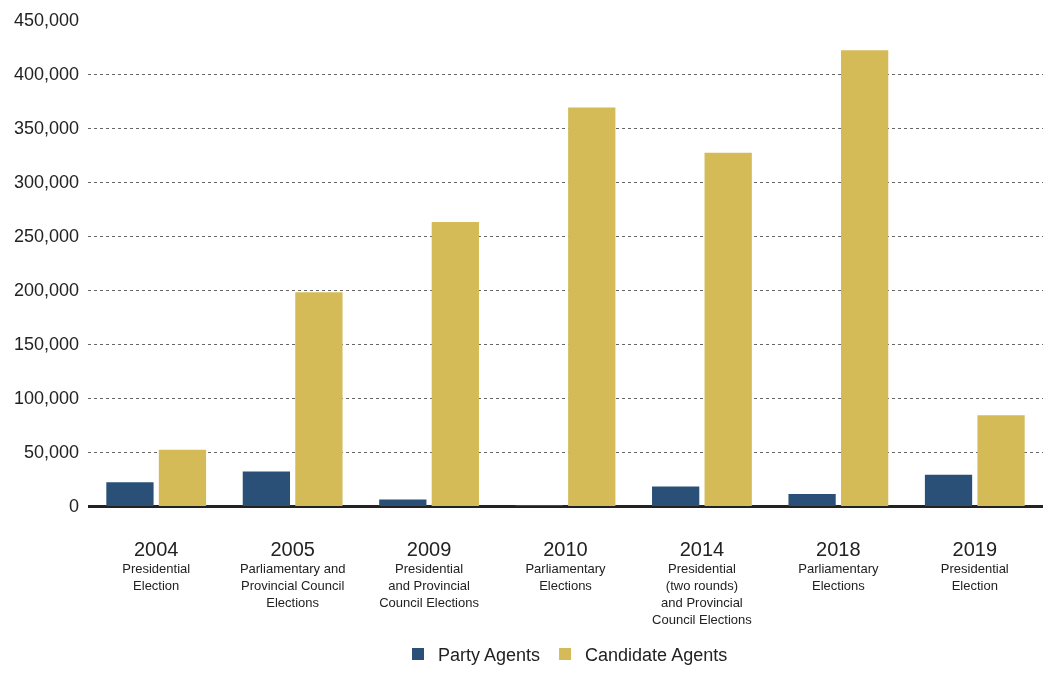 The height and width of the screenshot is (677, 1047). What do you see at coordinates (46, 398) in the screenshot?
I see `y-tick-label: 100,000` at bounding box center [46, 398].